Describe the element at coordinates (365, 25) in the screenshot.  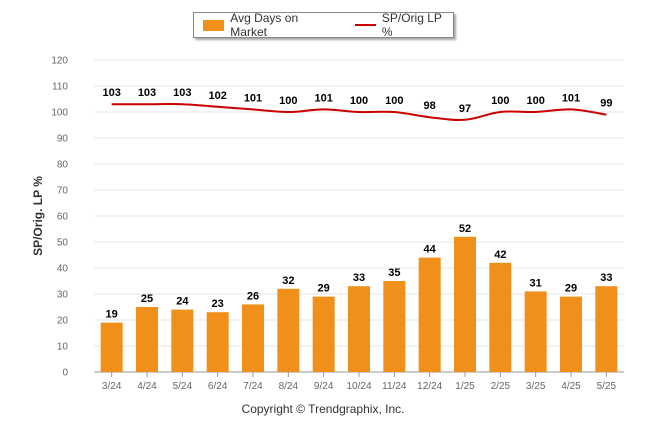
I see `legend-line-swatch` at that location.